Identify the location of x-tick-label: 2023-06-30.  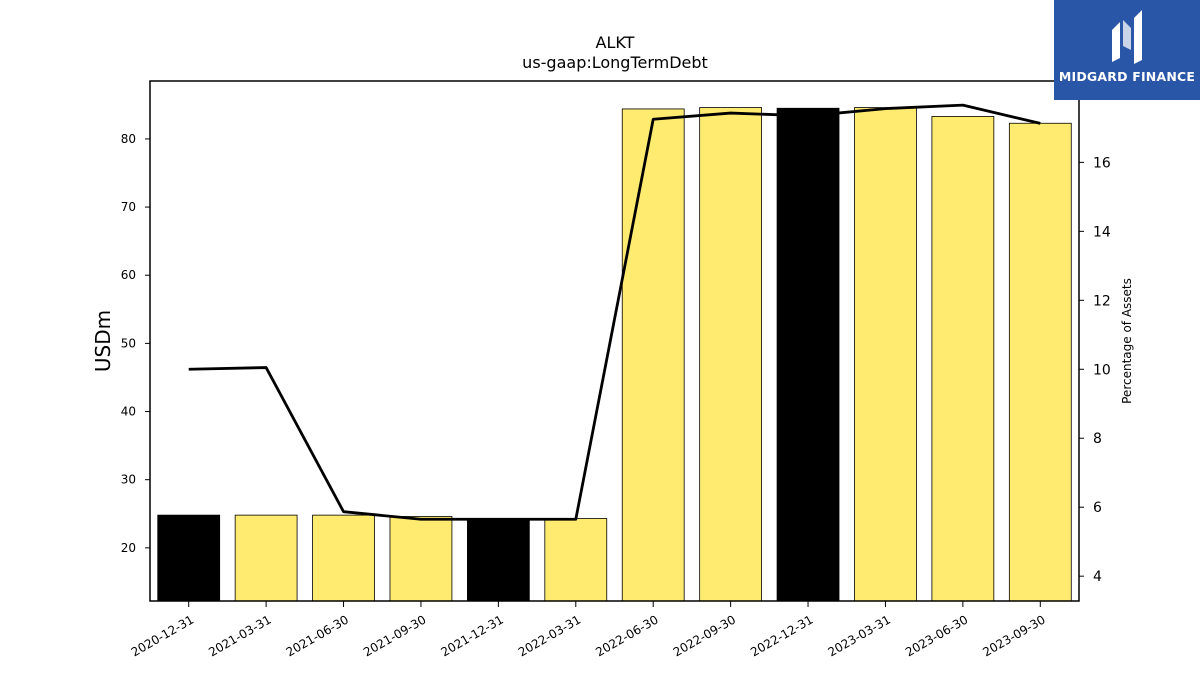
(936, 635).